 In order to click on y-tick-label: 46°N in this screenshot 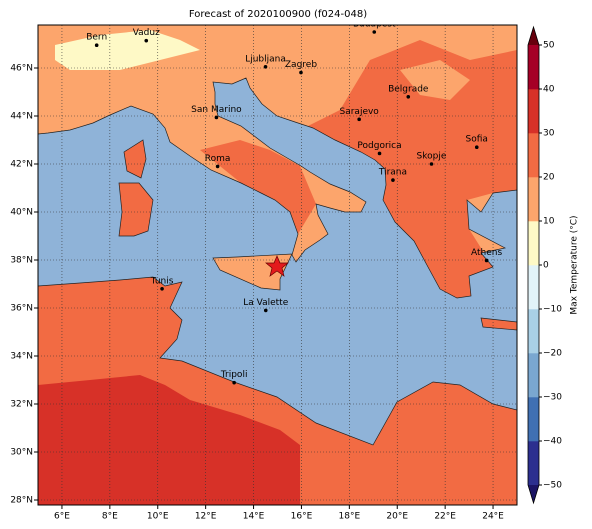, I will do `click(21, 69)`.